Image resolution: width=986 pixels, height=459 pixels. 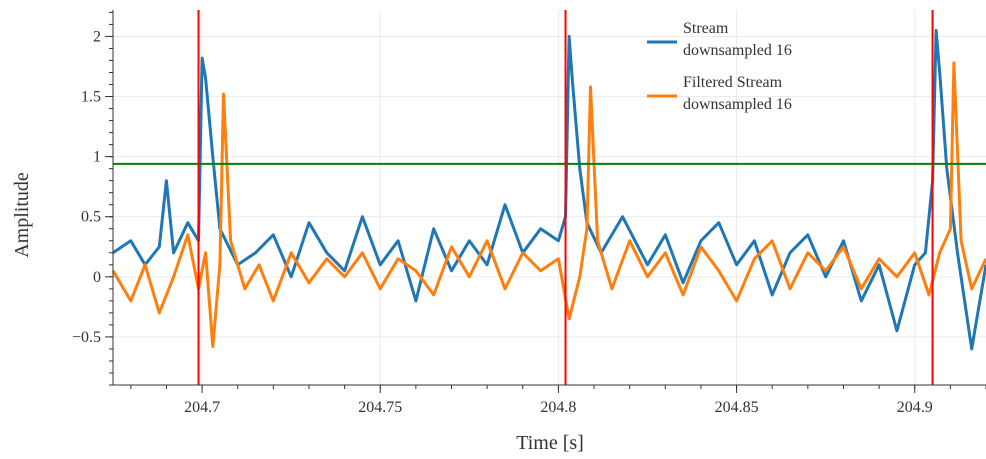 What do you see at coordinates (550, 443) in the screenshot?
I see `x-axis-label: Time [s]` at bounding box center [550, 443].